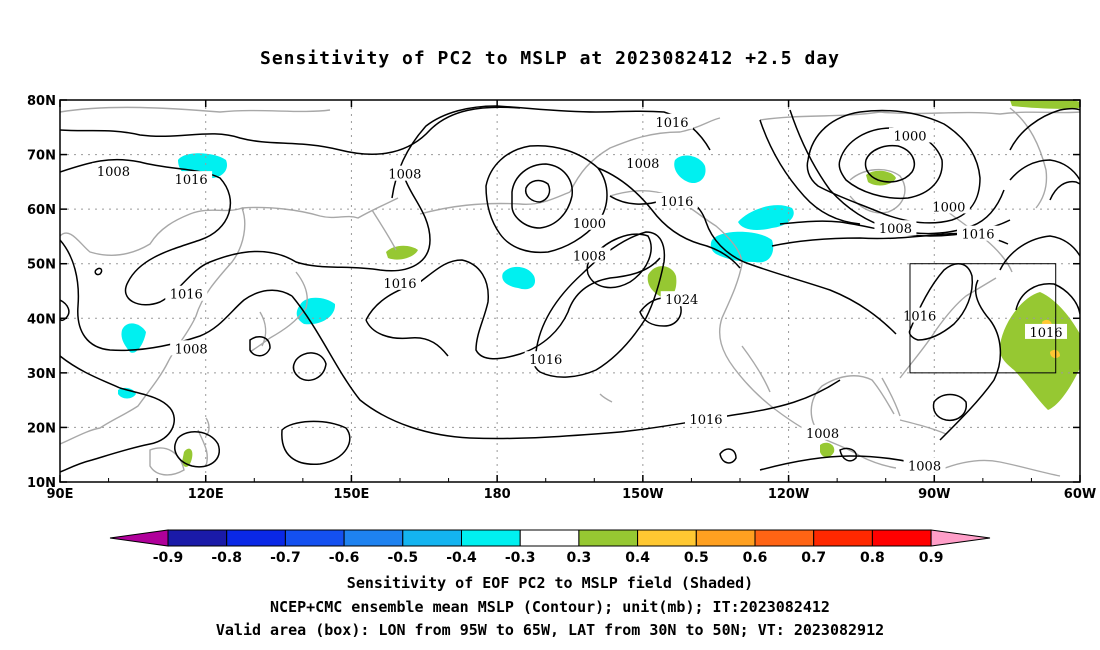  What do you see at coordinates (41, 319) in the screenshot?
I see `lat-tick-label: 40N` at bounding box center [41, 319].